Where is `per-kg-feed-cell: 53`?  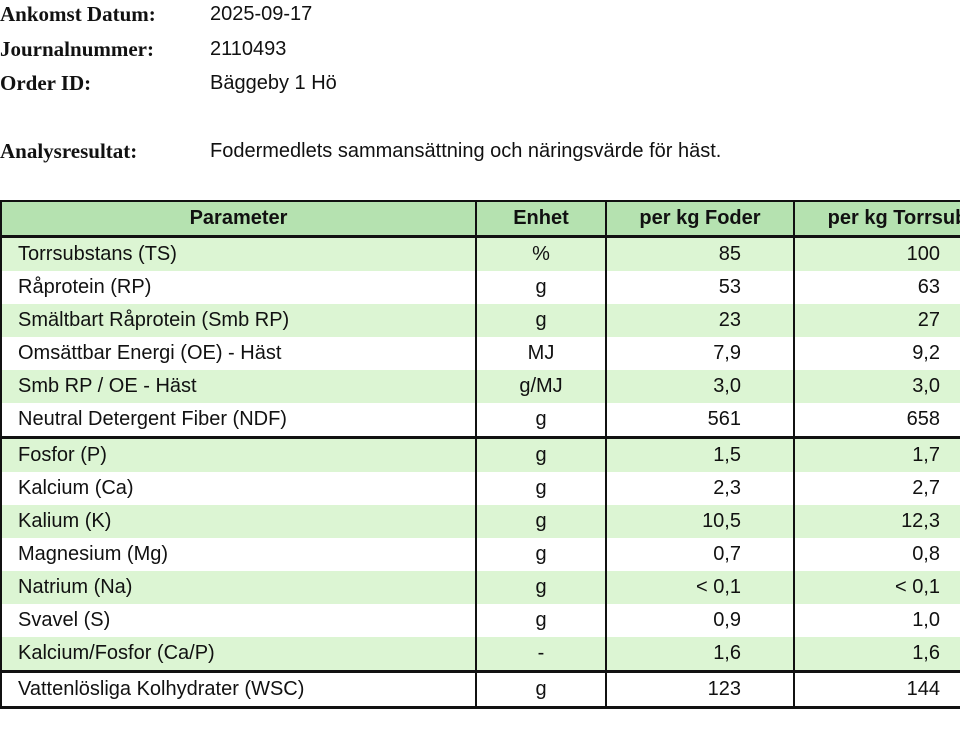 per-kg-feed-cell: 53 is located at coordinates (700, 287).